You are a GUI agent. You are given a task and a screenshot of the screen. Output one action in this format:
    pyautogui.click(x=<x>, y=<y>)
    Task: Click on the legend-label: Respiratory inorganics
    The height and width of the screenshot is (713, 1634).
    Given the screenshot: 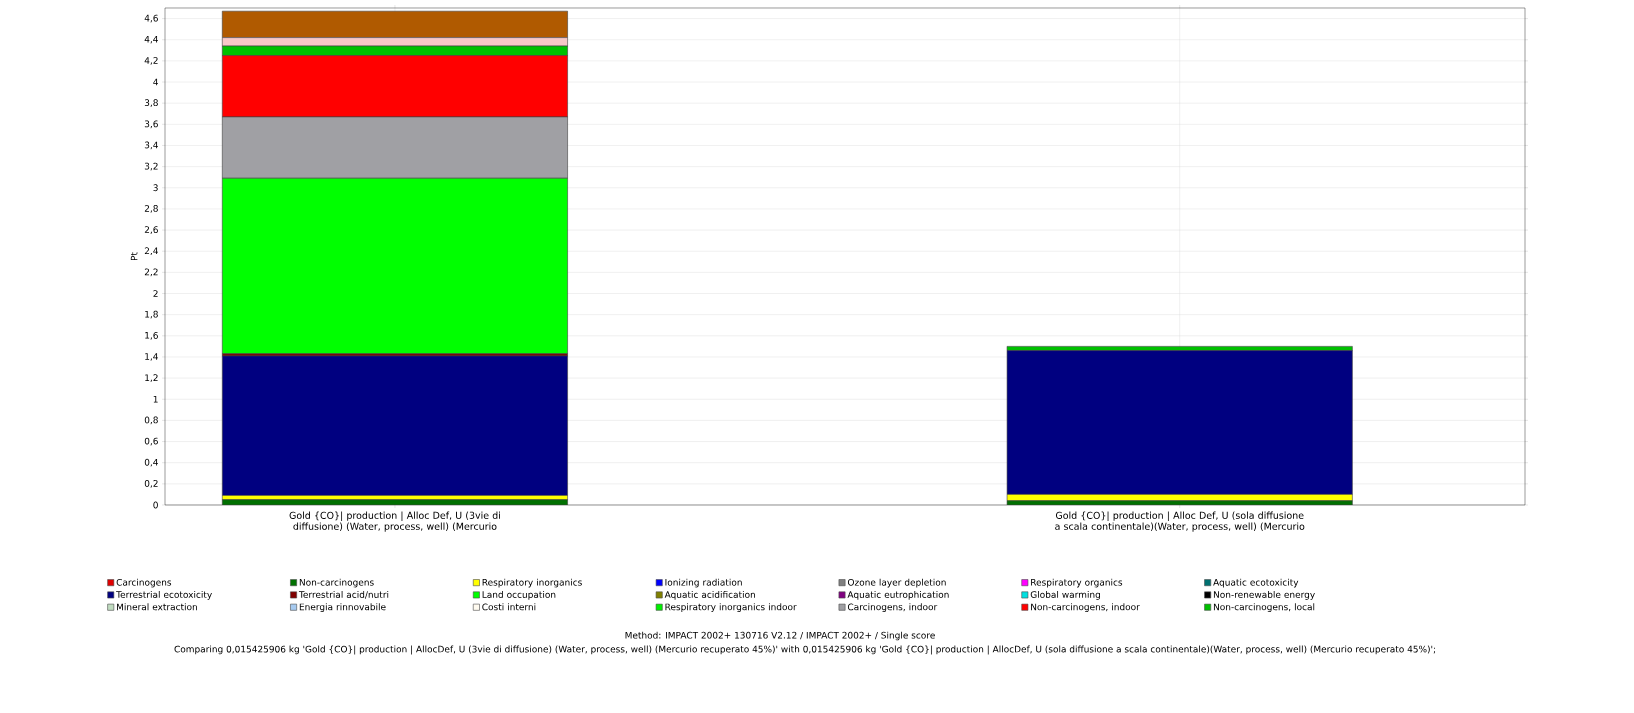 What is the action you would take?
    pyautogui.click(x=532, y=583)
    